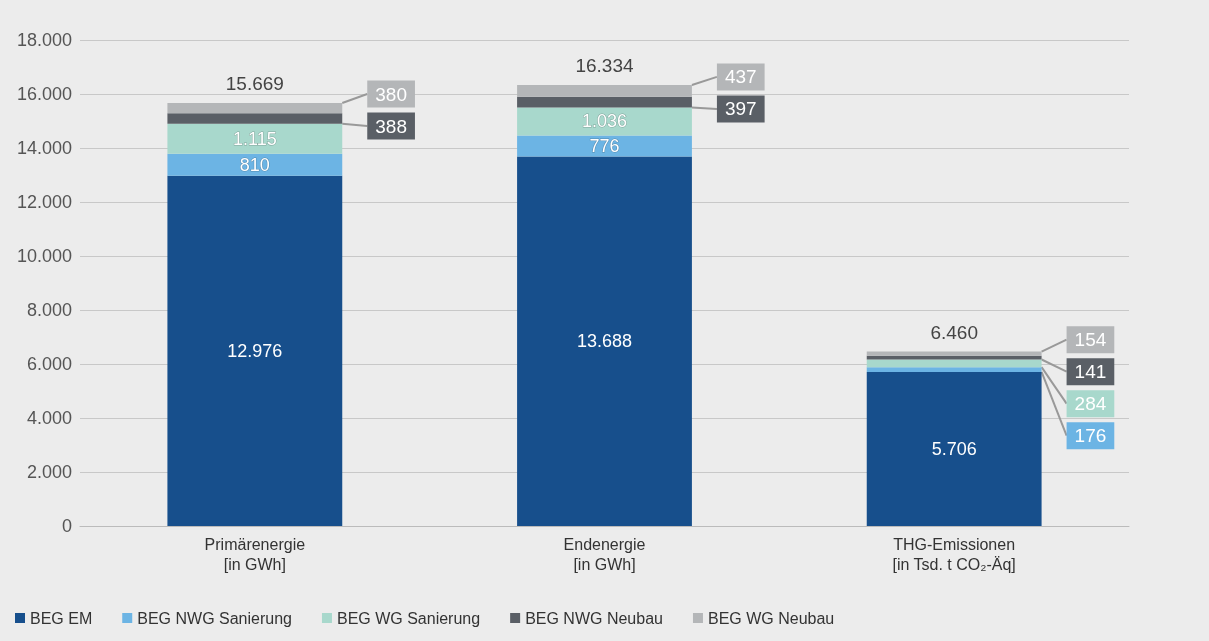 The image size is (1209, 641). What do you see at coordinates (254, 83) in the screenshot?
I see `total-label: 15.669` at bounding box center [254, 83].